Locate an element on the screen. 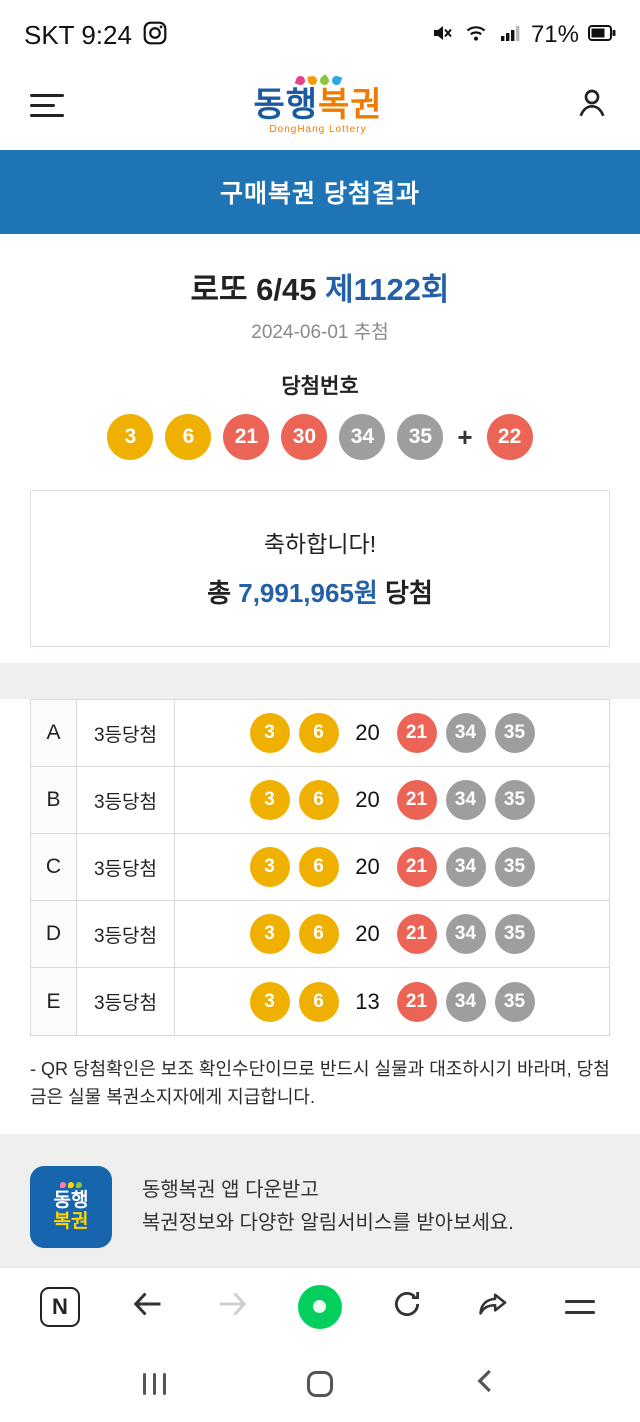  recents-button is located at coordinates (154, 1384).